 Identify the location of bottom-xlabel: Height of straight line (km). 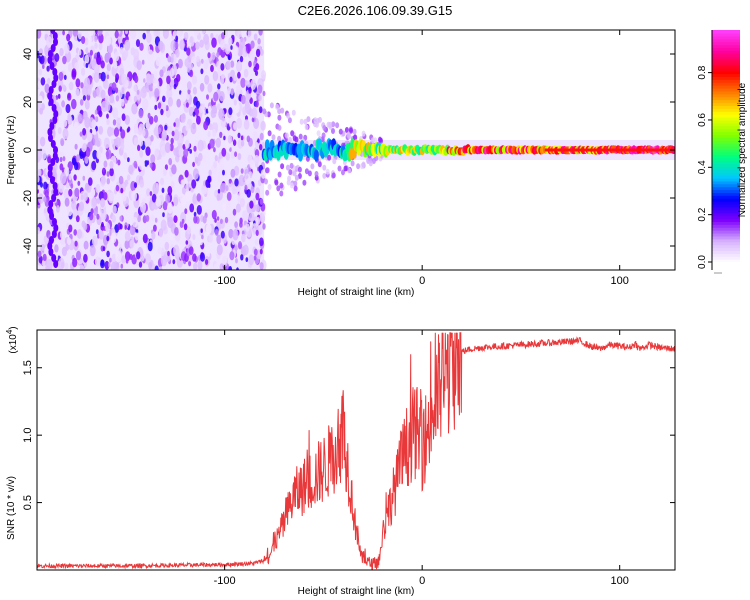
(356, 591).